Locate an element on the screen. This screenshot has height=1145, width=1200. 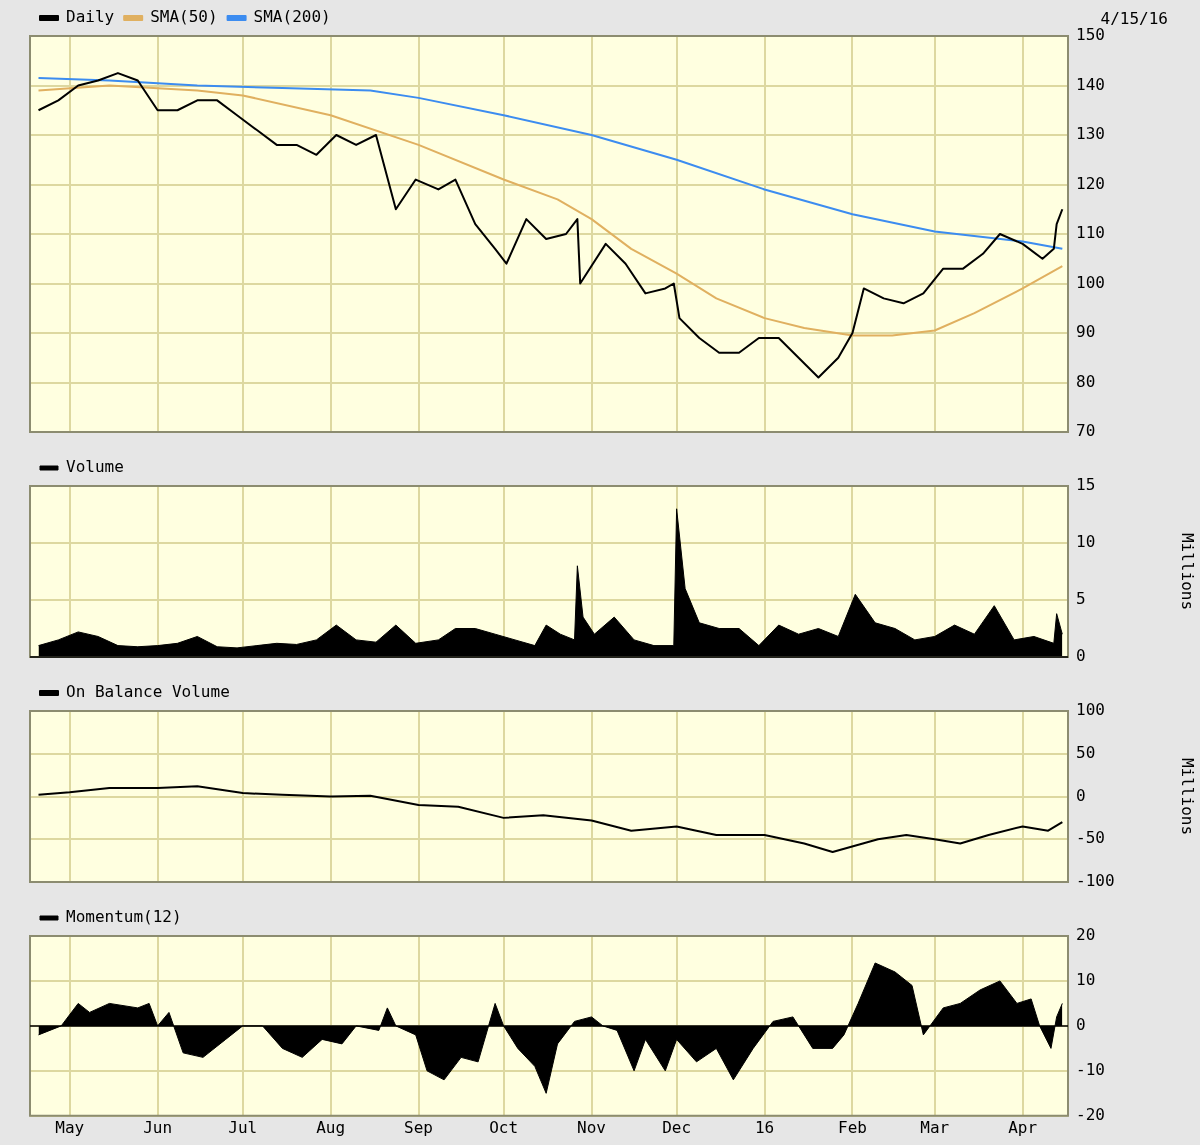
x-tick-label: Jun is located at coordinates (158, 1127).